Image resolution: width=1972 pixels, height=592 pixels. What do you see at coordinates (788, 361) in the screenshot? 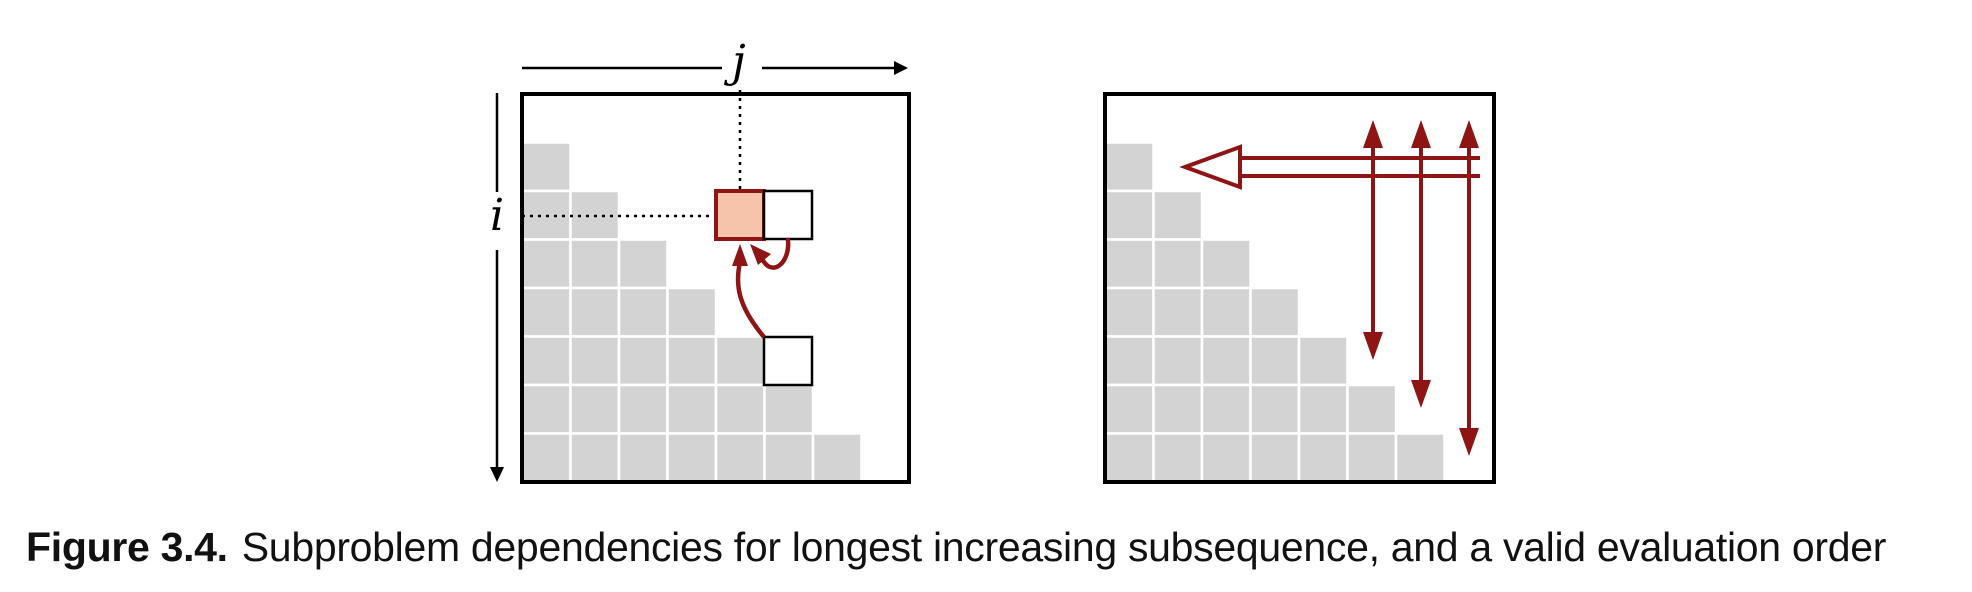
I see `dependency-cell-below` at bounding box center [788, 361].